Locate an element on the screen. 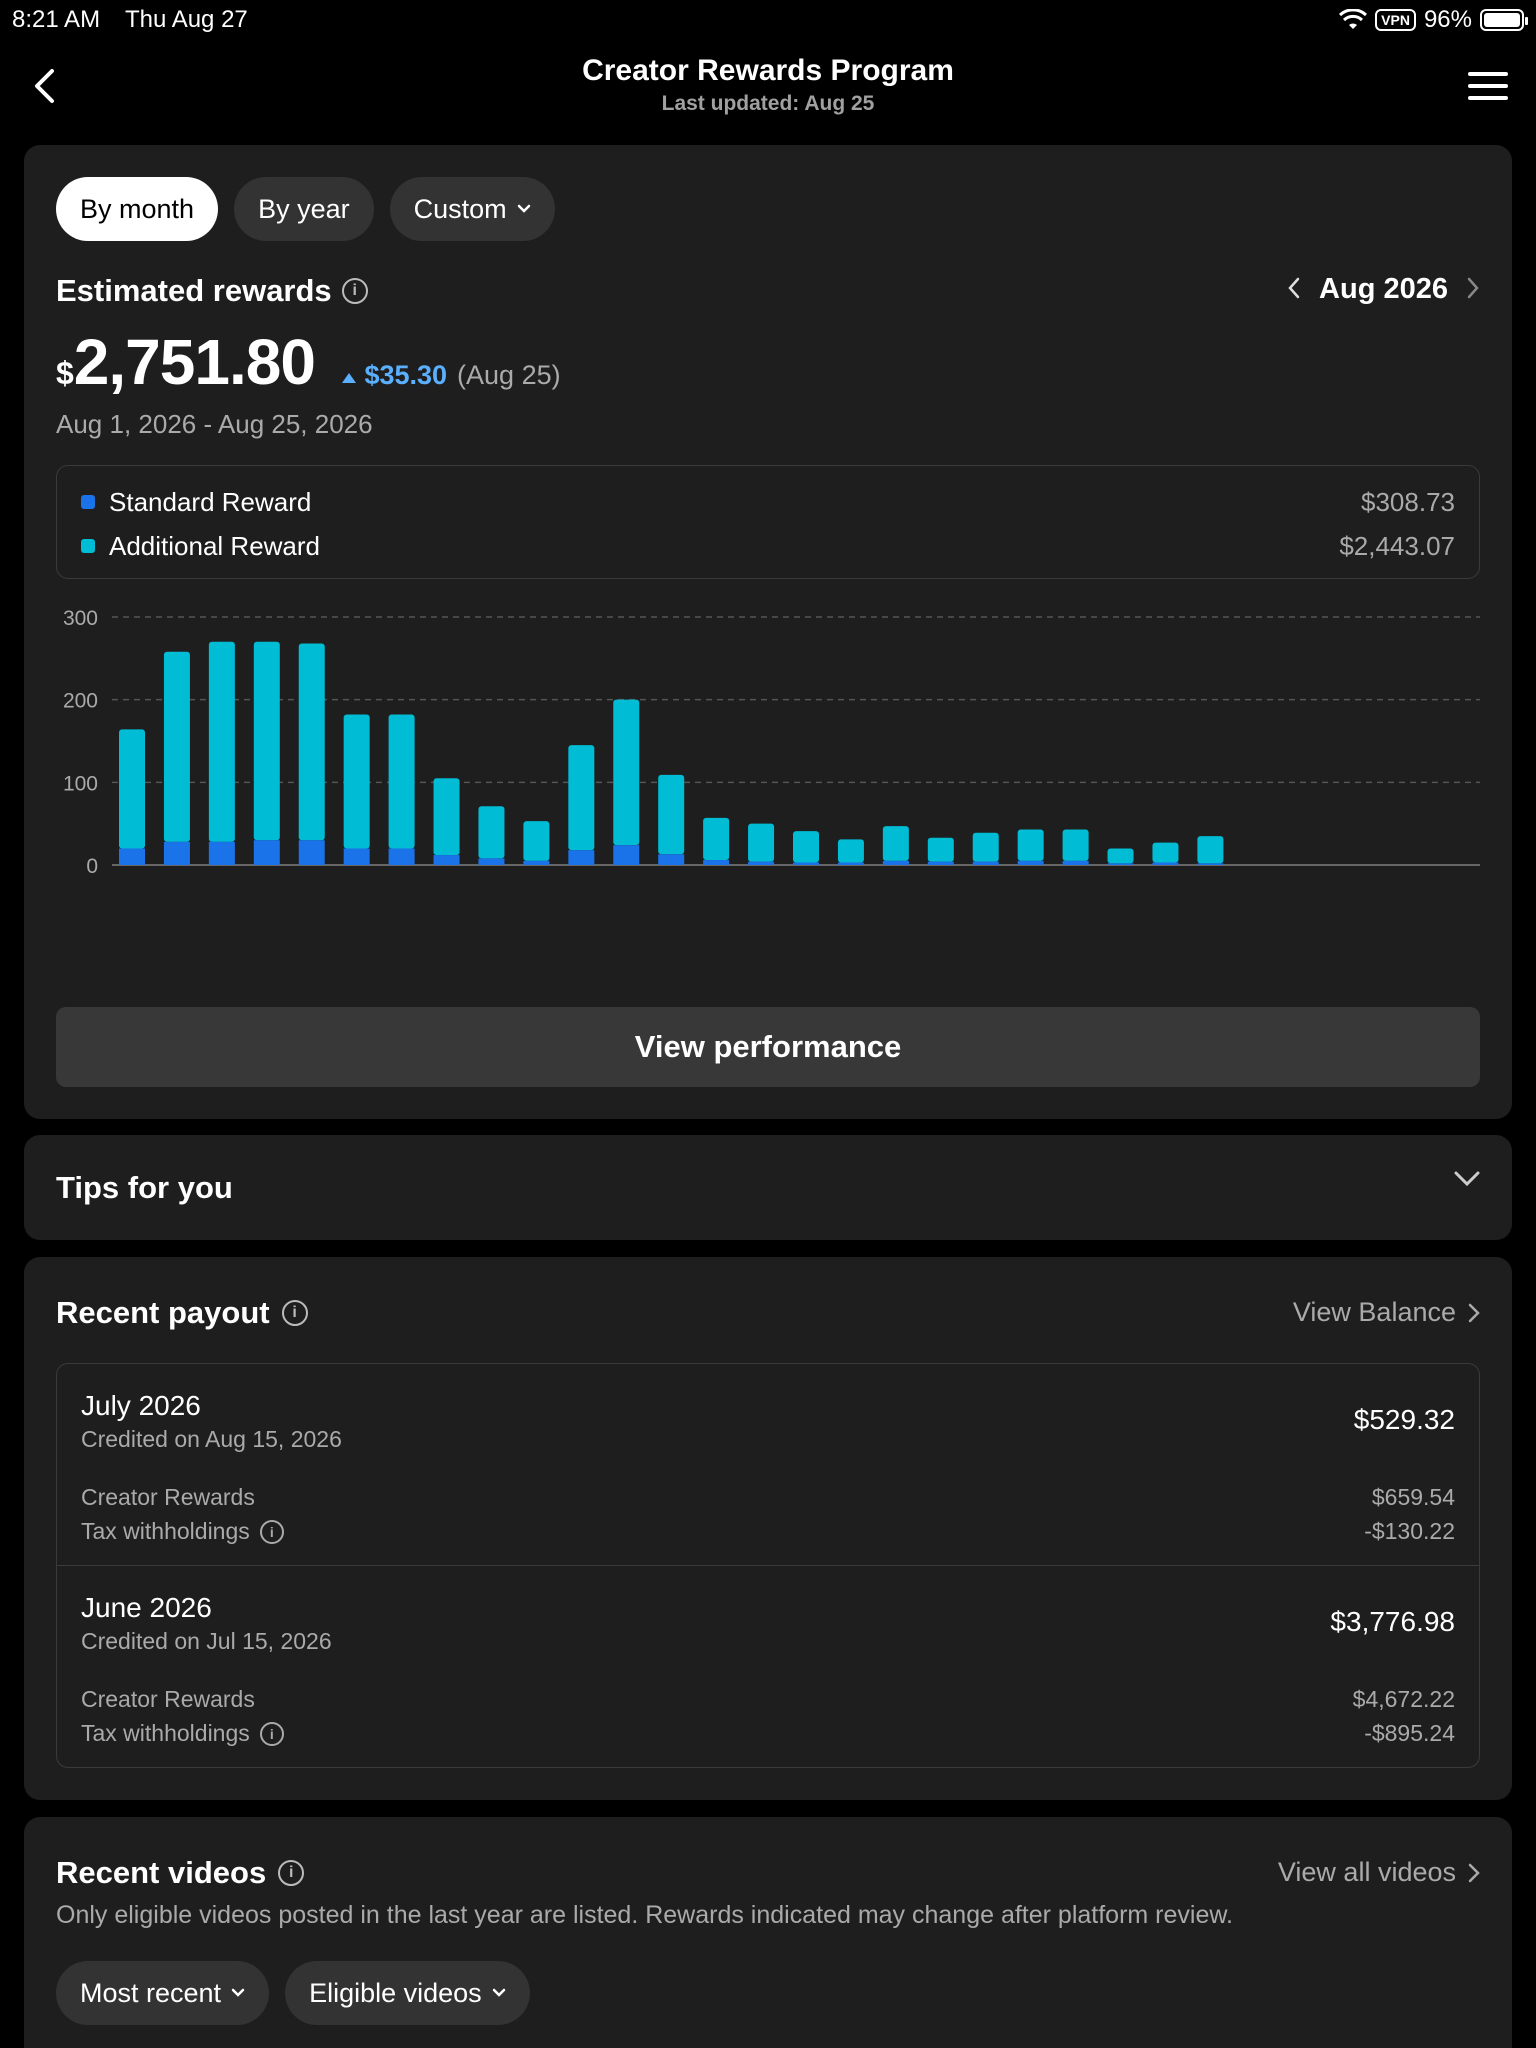 The width and height of the screenshot is (1536, 2048). x-tick-label: 31 is located at coordinates (1479, 884).